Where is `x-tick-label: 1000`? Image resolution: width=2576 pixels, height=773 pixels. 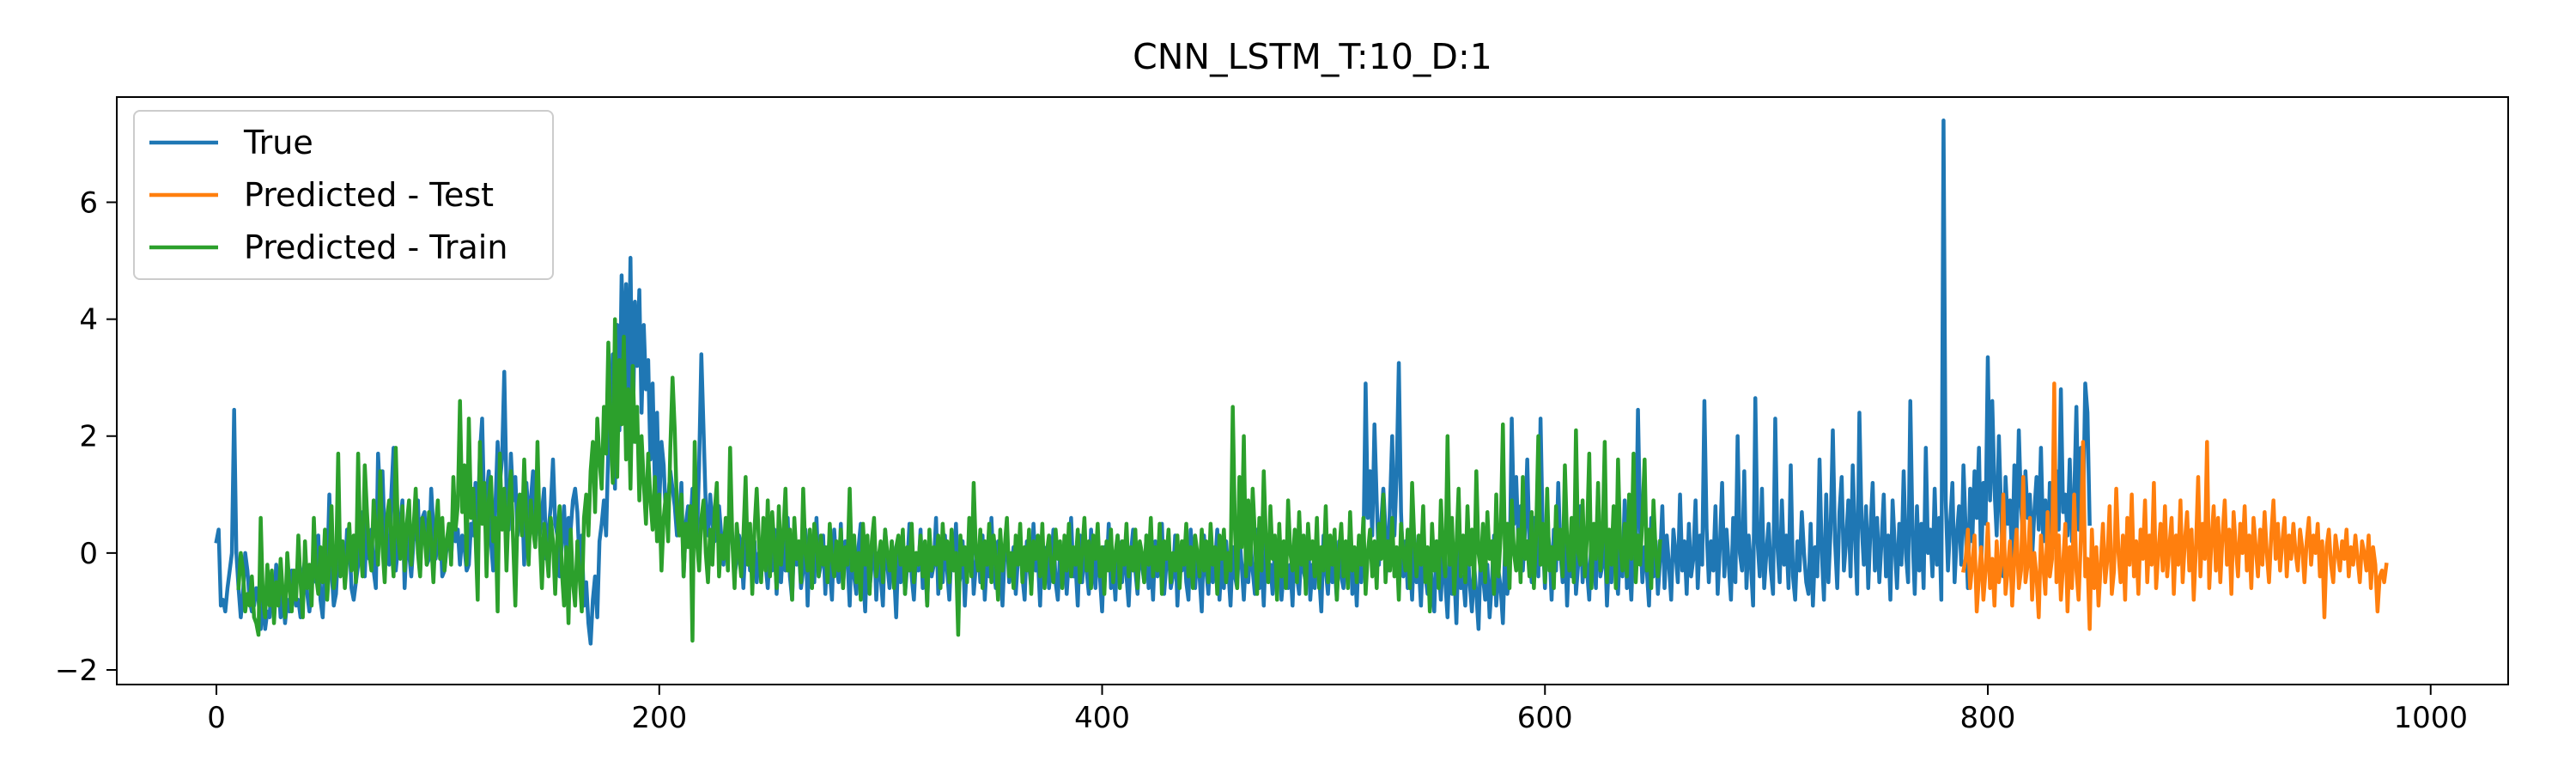
x-tick-label: 1000 is located at coordinates (2430, 718).